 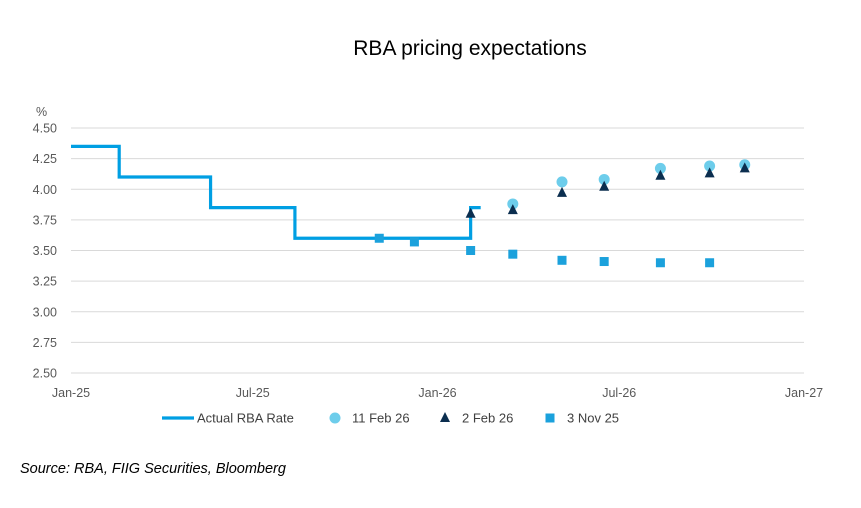 What do you see at coordinates (804, 393) in the screenshot?
I see `x-tick-label: Jan-27` at bounding box center [804, 393].